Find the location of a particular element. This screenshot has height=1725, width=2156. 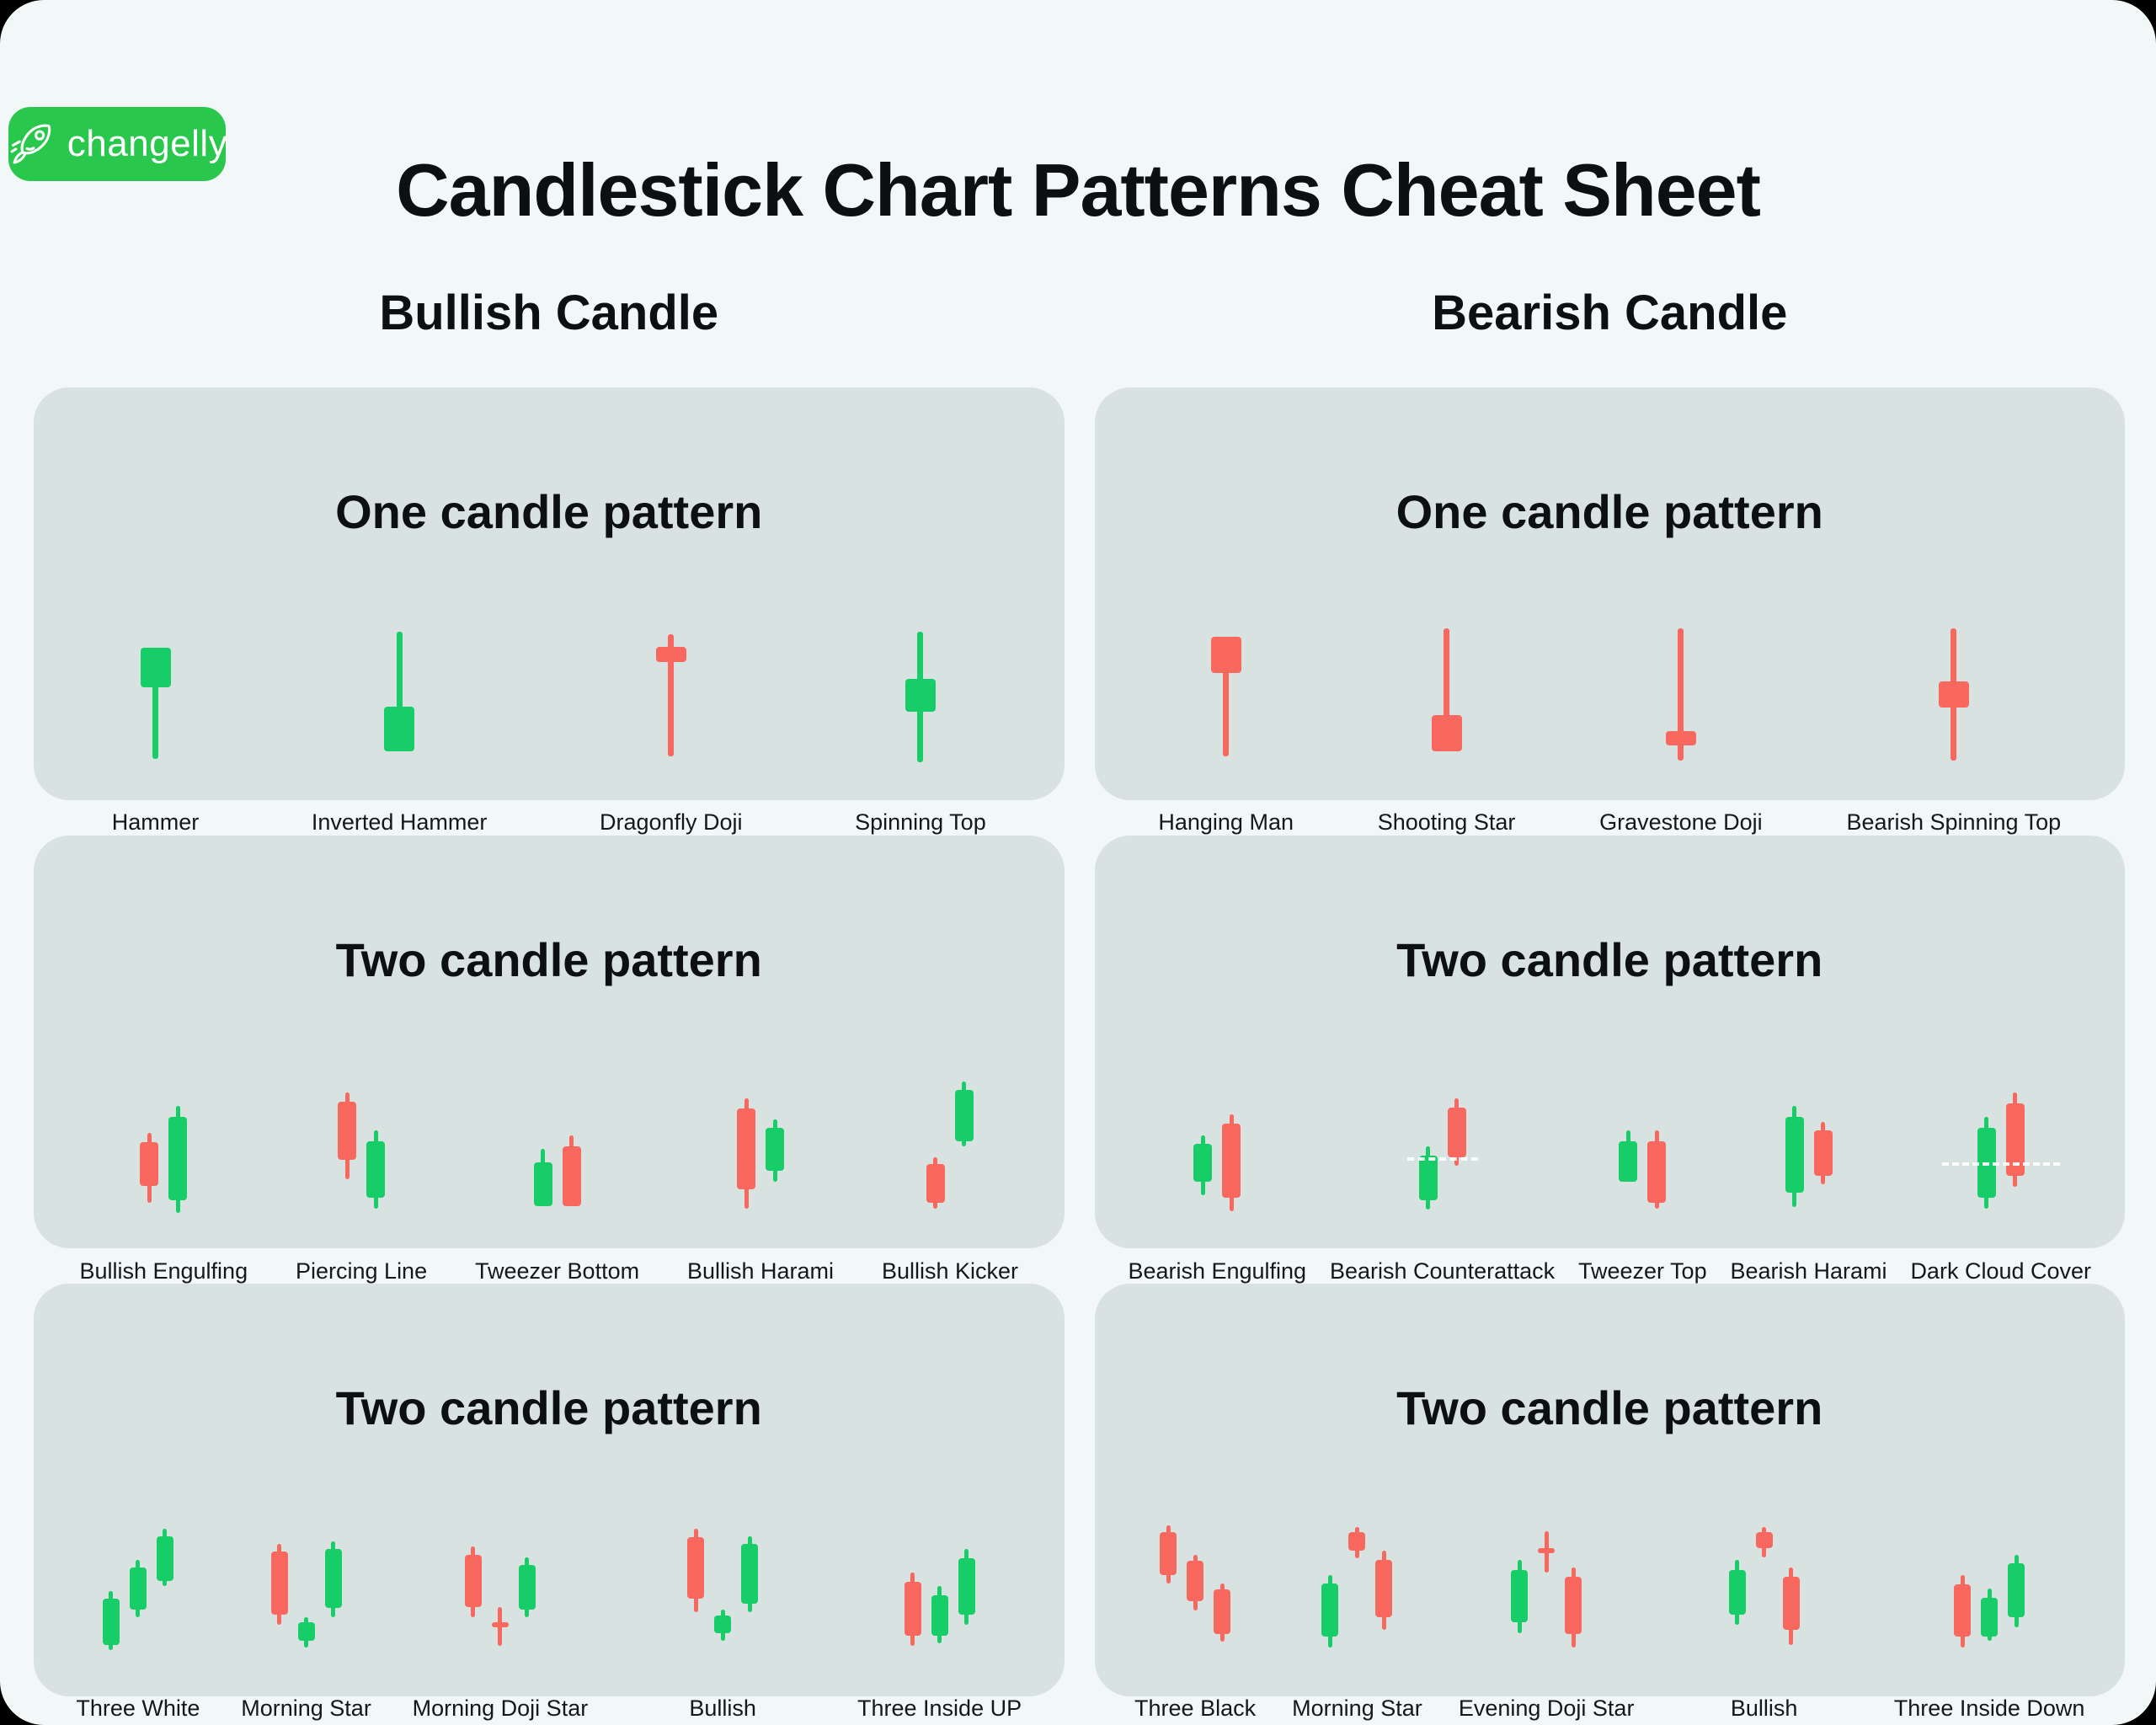

column-header-bearish: Bearish Candle is located at coordinates (1610, 313).